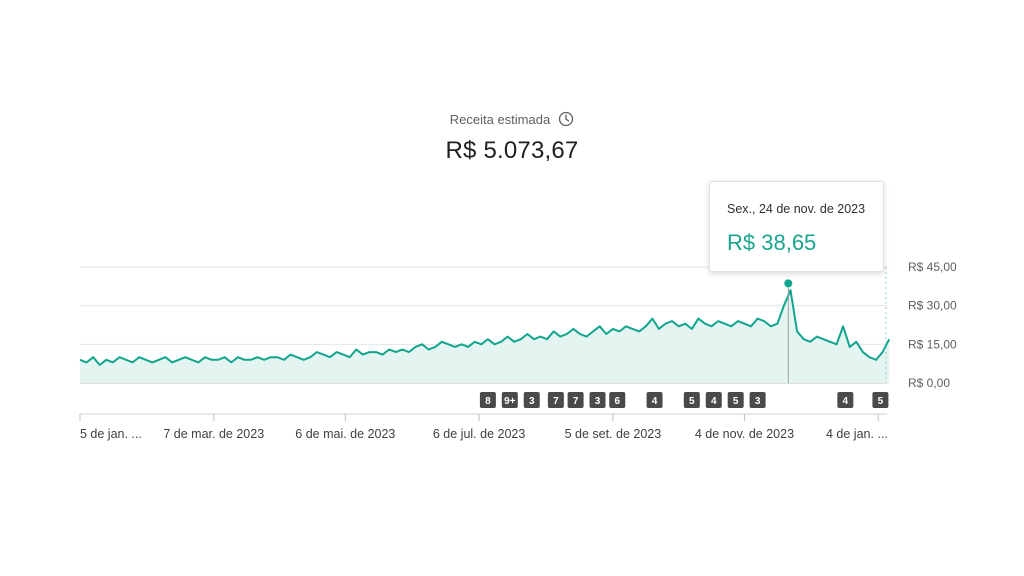  I want to click on annotation-badge-label: 6, so click(617, 401).